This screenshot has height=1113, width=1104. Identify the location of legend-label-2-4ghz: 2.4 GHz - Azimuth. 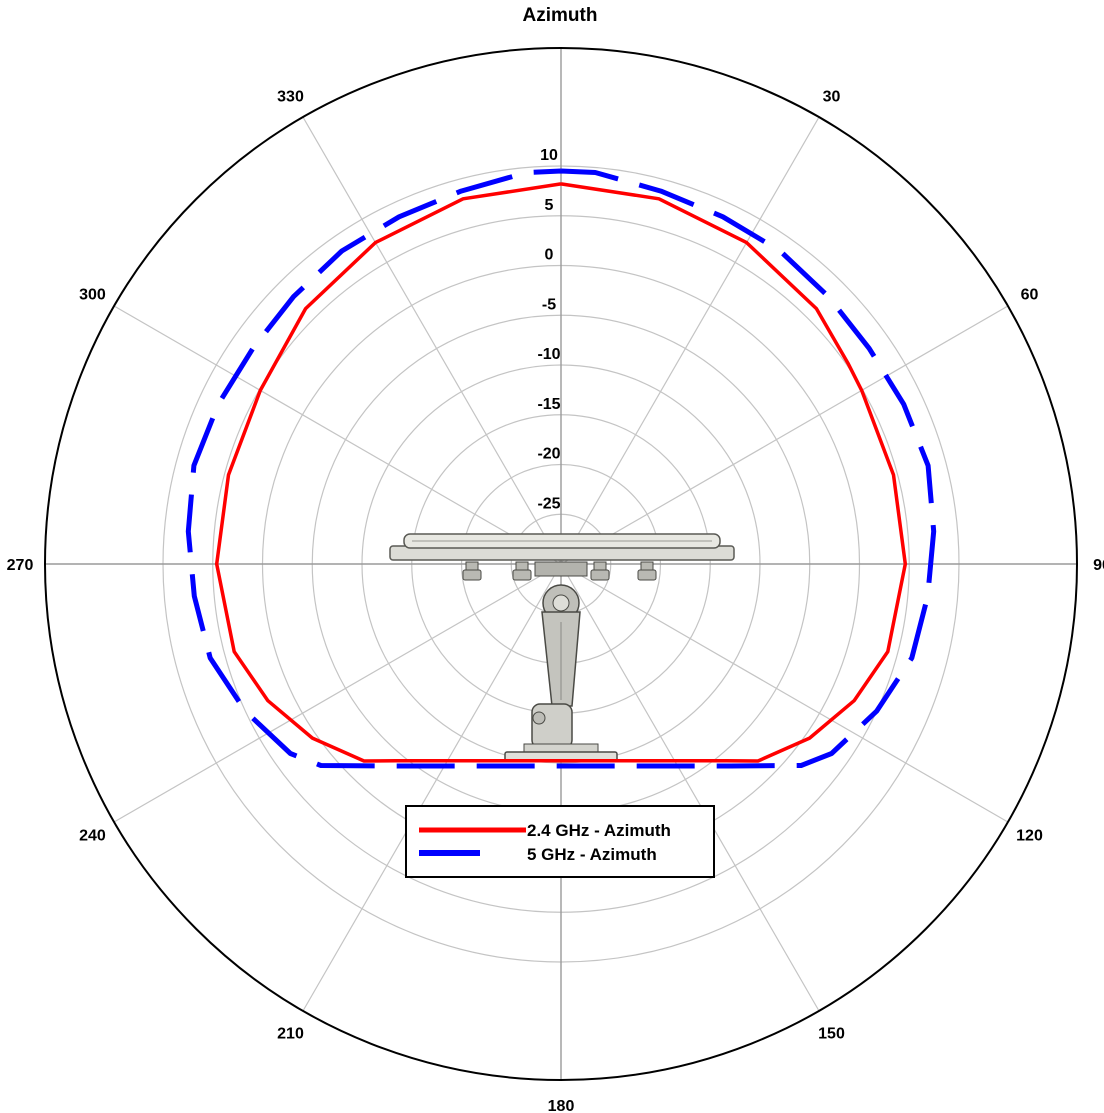
(599, 830).